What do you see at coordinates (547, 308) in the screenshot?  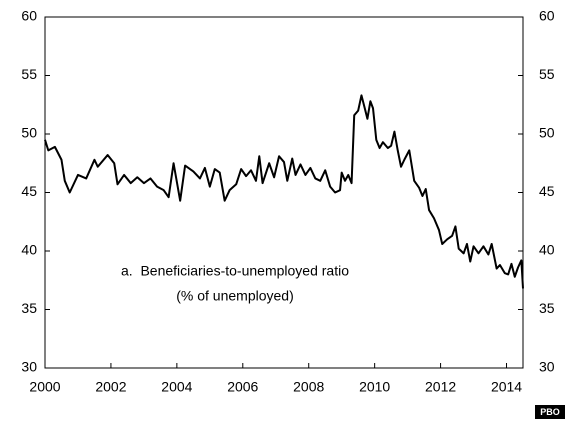 I see `y2-tick-label: 35` at bounding box center [547, 308].